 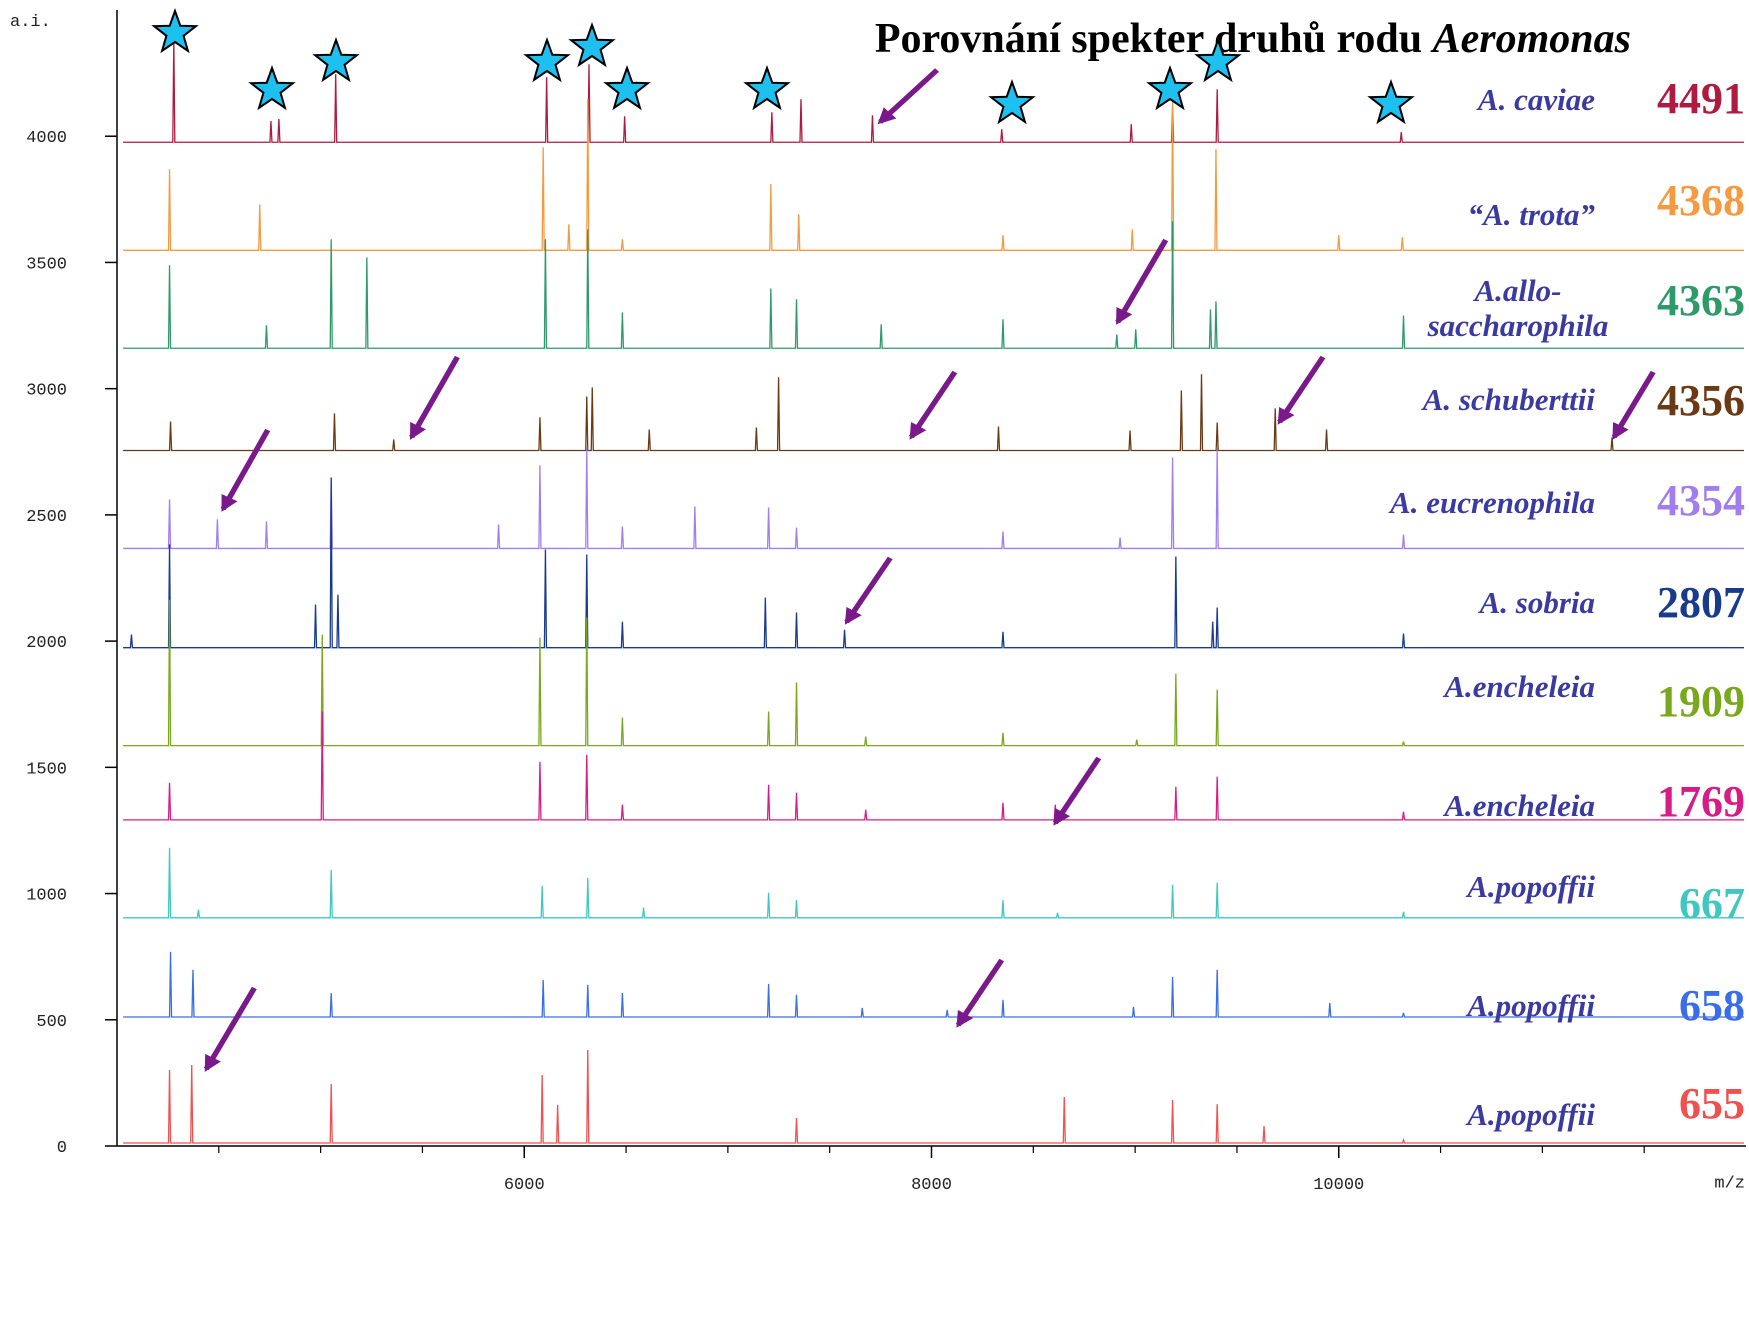 I want to click on strain-id: 4491, so click(x=1701, y=98).